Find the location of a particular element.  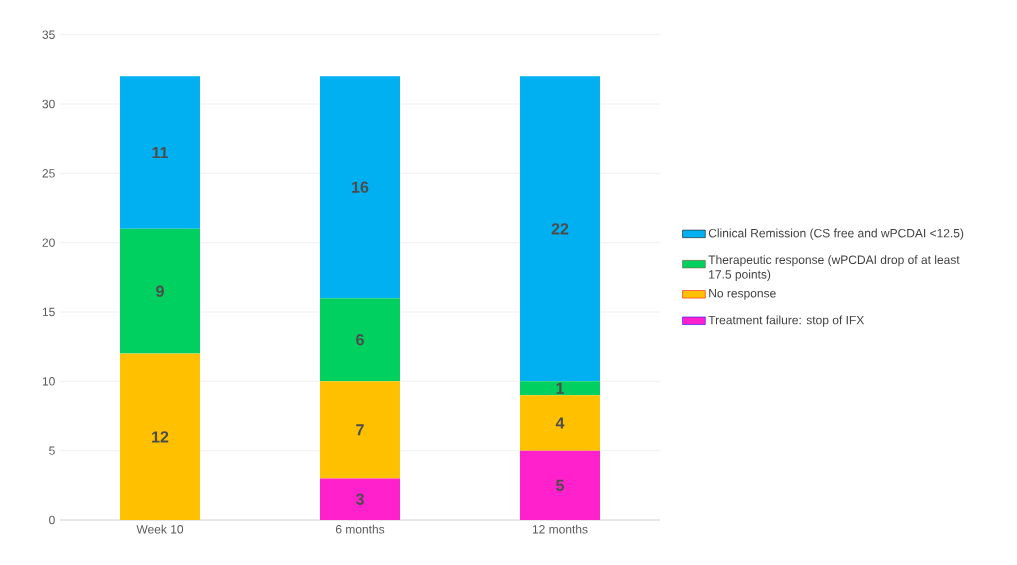

y-tick-label: 10 is located at coordinates (48, 381).